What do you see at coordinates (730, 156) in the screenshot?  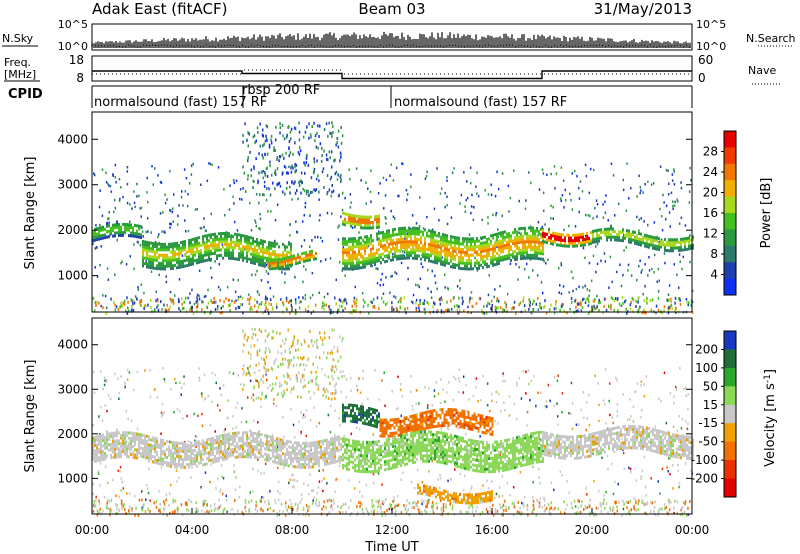 I see `colorbar-segment` at bounding box center [730, 156].